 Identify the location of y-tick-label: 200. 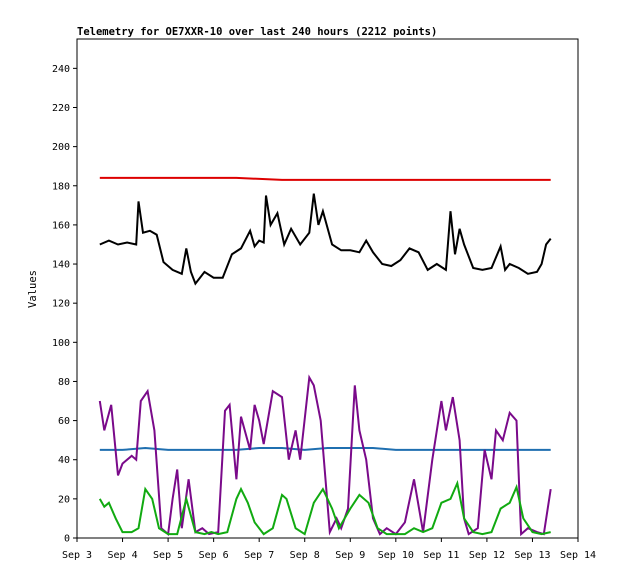
(61, 147).